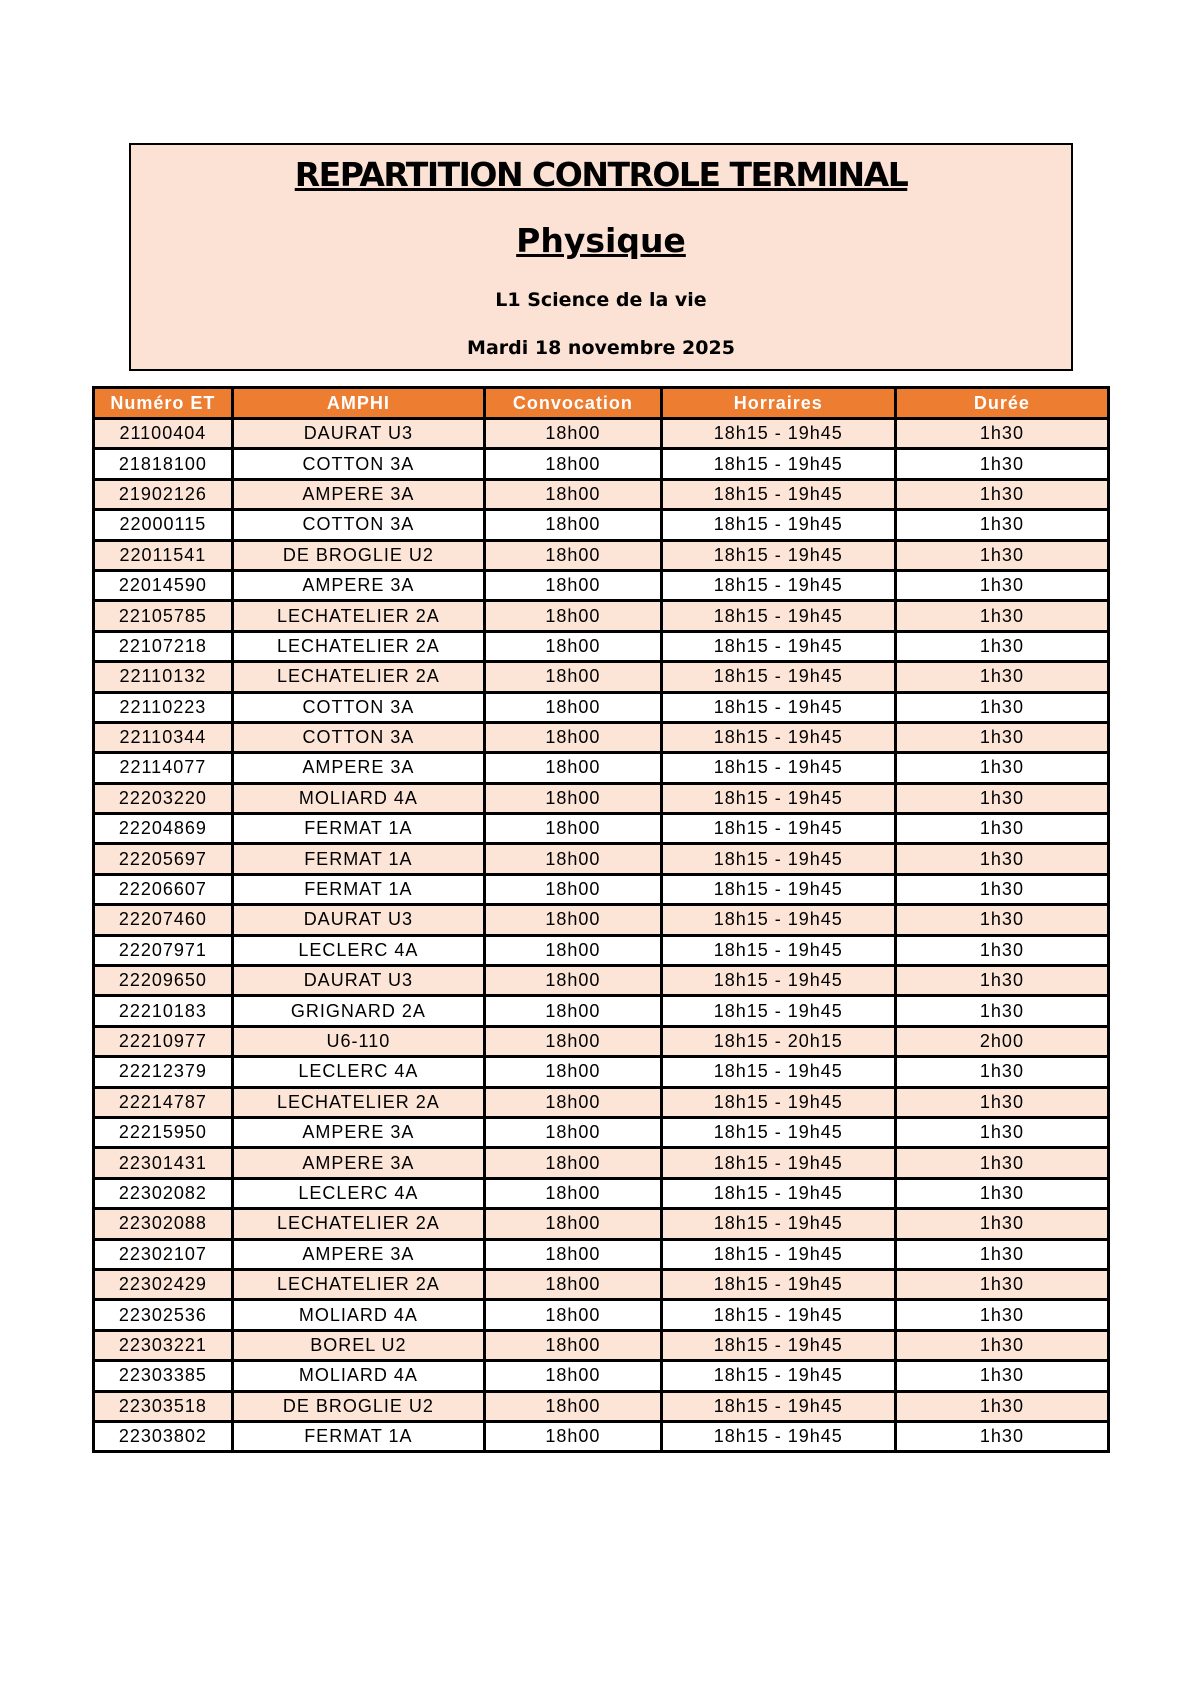 The width and height of the screenshot is (1200, 1696). Describe the element at coordinates (163, 829) in the screenshot. I see `cell-student-number: 22204869` at that location.